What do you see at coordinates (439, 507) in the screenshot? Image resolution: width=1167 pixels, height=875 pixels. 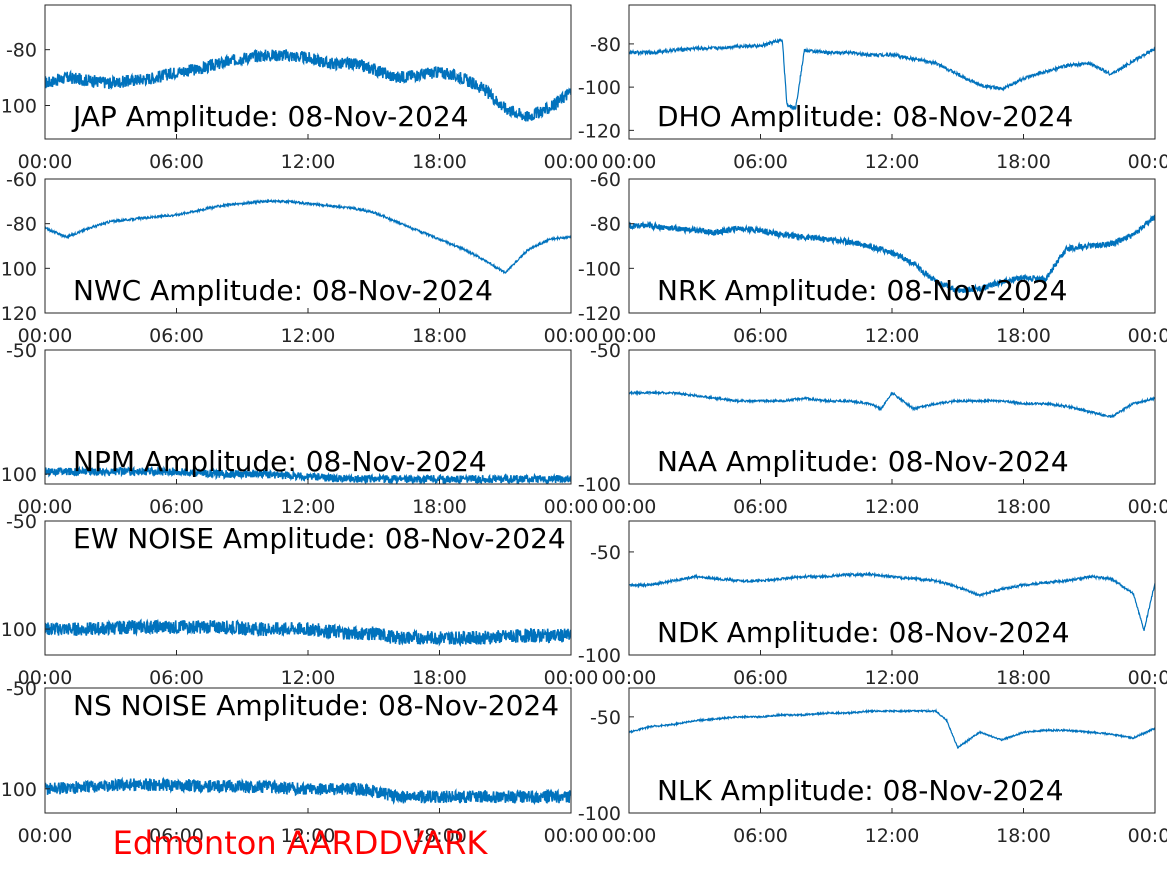 I see `x-tick-label-4-3: 18:00` at bounding box center [439, 507].